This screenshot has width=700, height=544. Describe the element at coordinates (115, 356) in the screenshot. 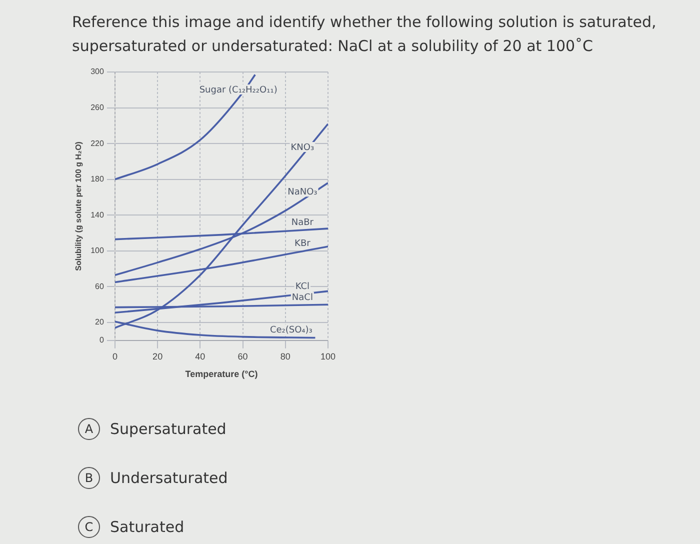

I see `x-tick-label: 0` at that location.